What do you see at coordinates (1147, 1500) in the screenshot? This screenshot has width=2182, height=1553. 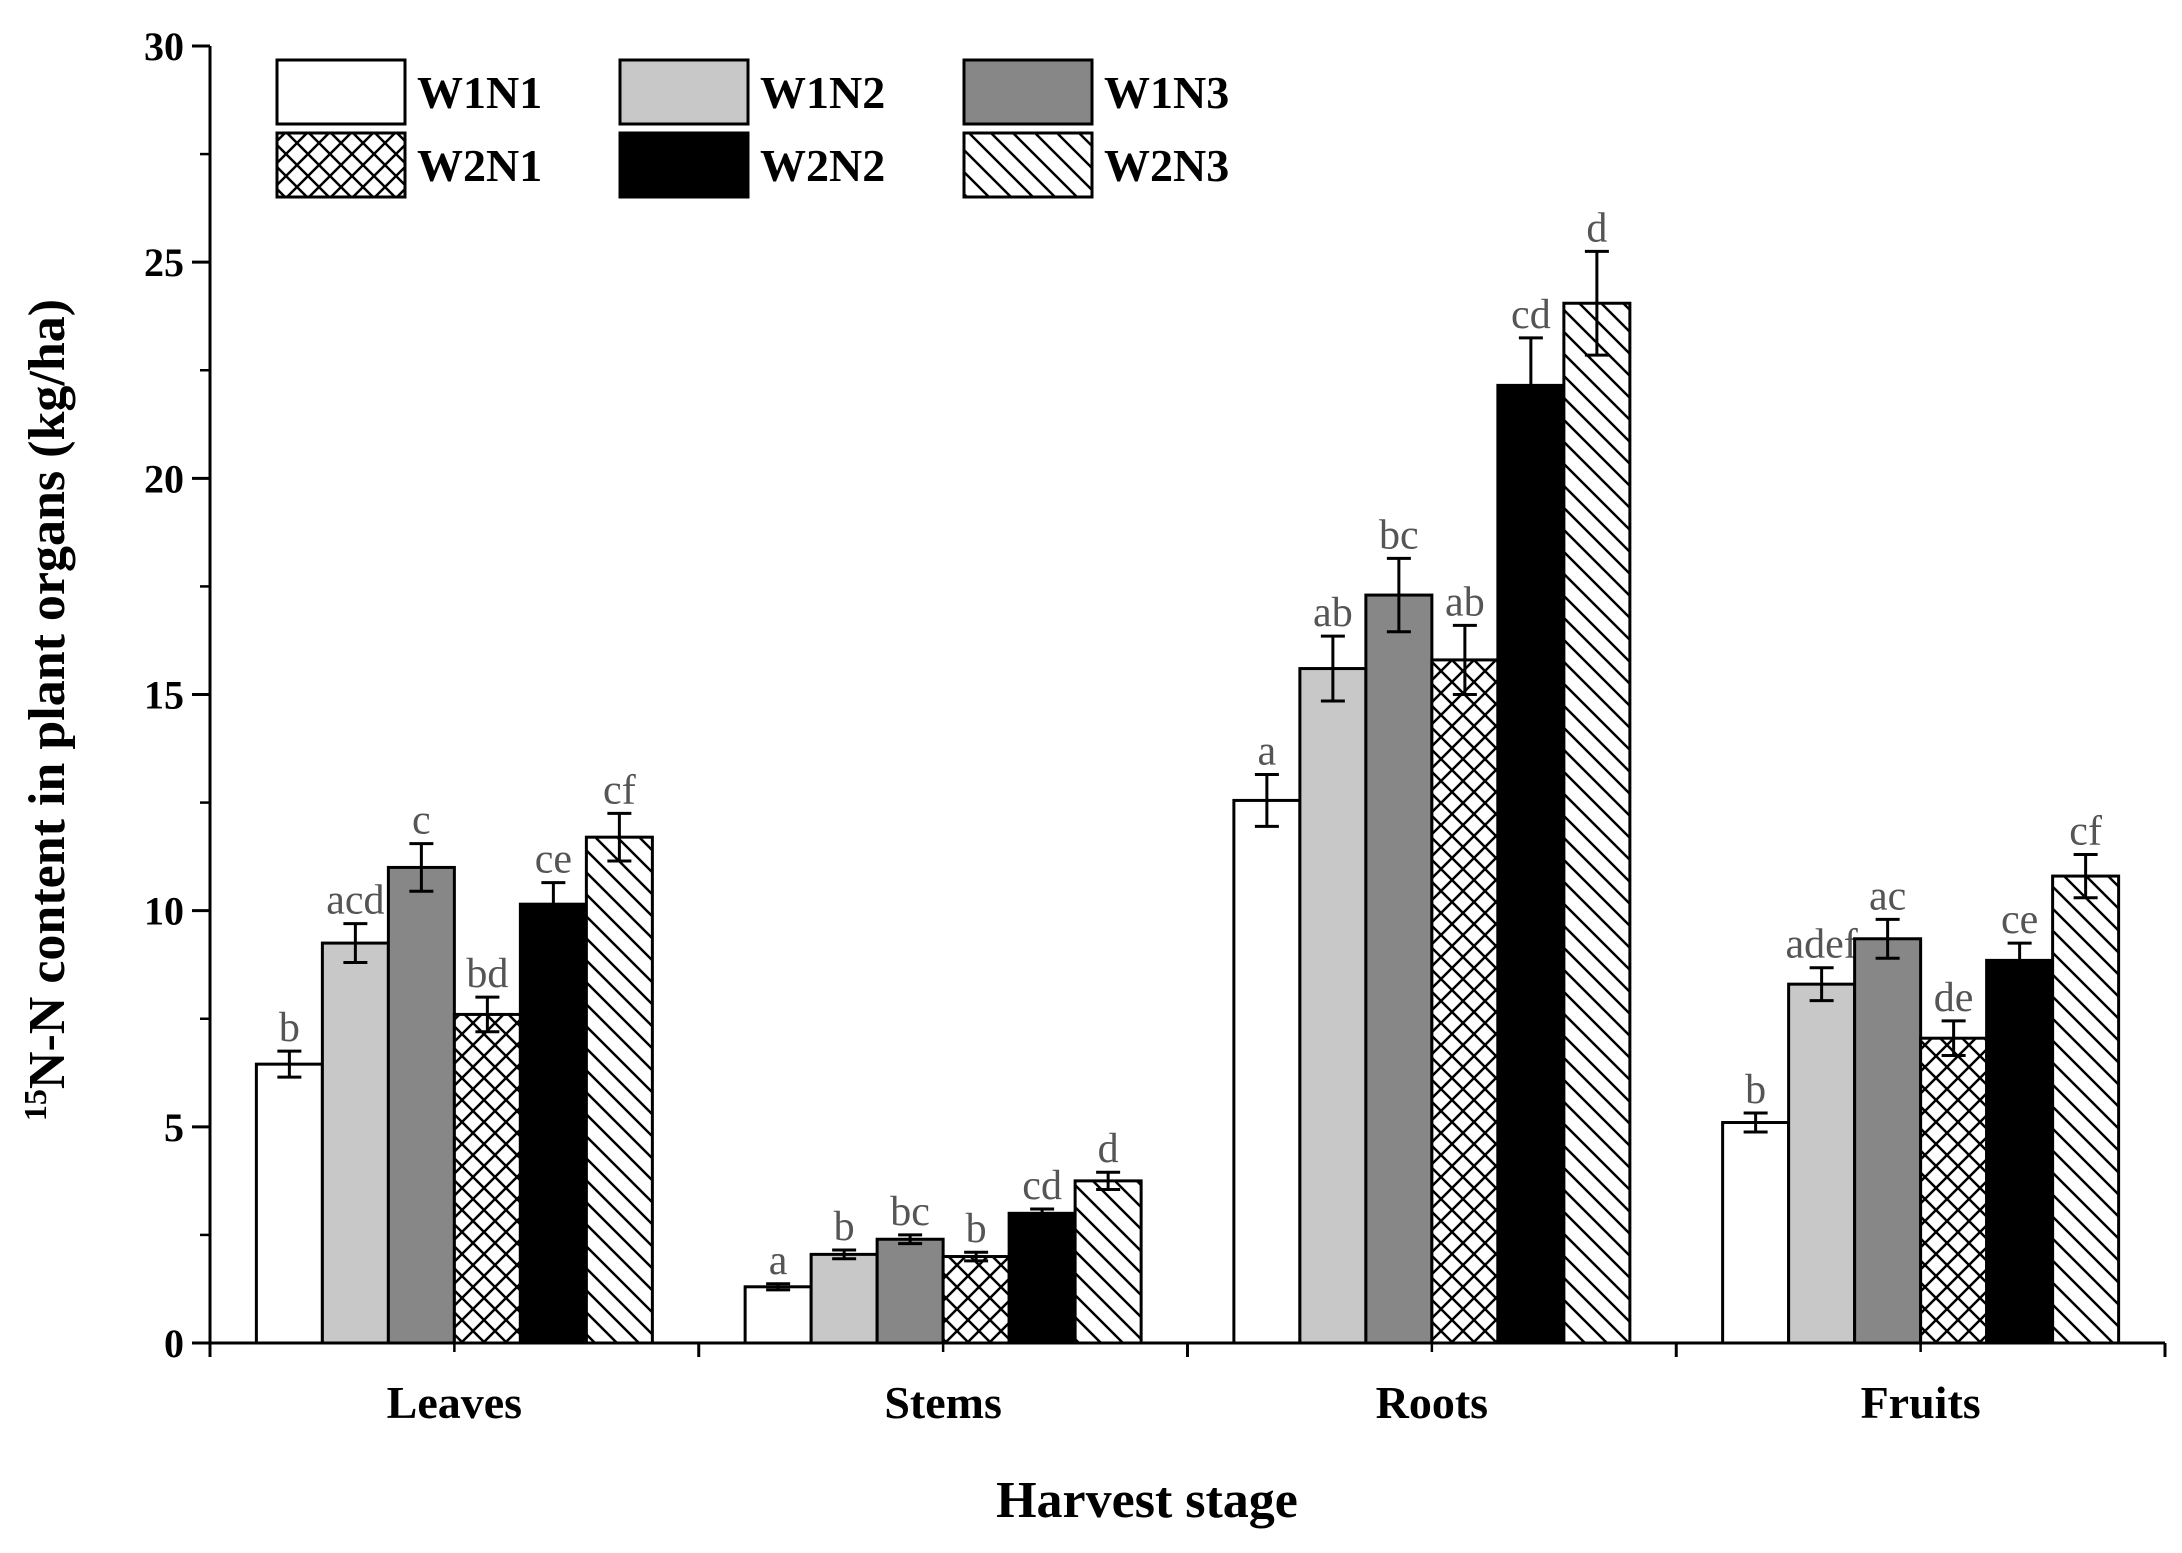 I see `x-axis-title: Harvest stage` at bounding box center [1147, 1500].